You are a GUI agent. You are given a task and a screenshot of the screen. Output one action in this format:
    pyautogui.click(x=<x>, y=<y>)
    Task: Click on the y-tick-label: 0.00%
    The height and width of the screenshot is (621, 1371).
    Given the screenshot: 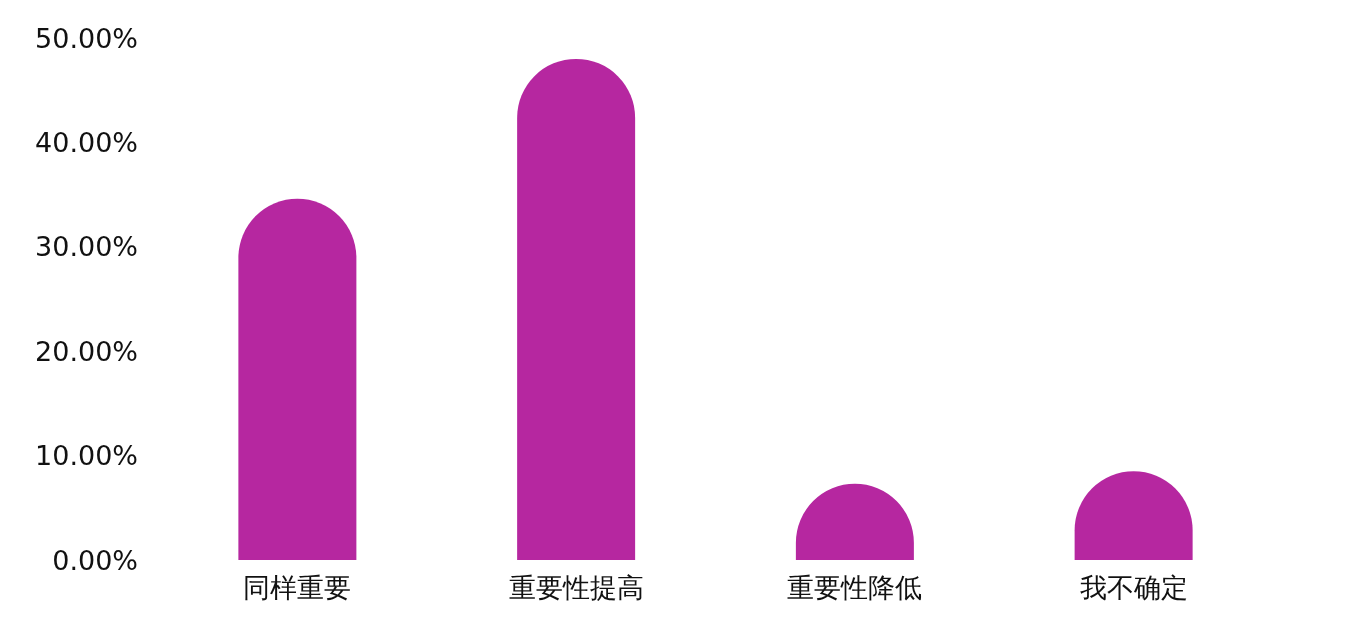 What is the action you would take?
    pyautogui.click(x=95, y=560)
    